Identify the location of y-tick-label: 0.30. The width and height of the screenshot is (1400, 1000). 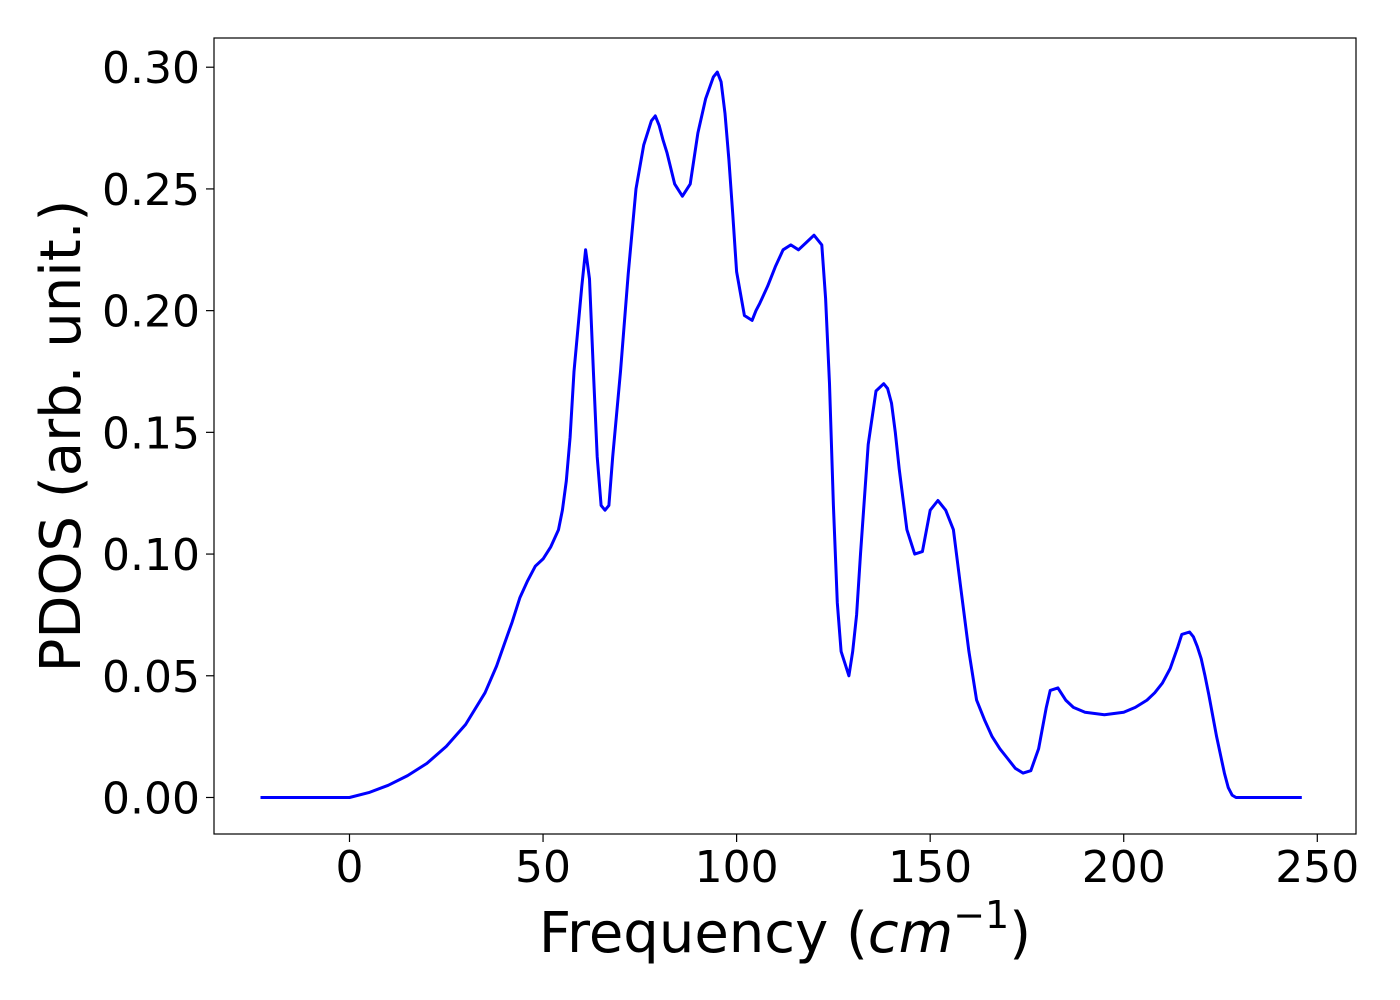
(151, 68).